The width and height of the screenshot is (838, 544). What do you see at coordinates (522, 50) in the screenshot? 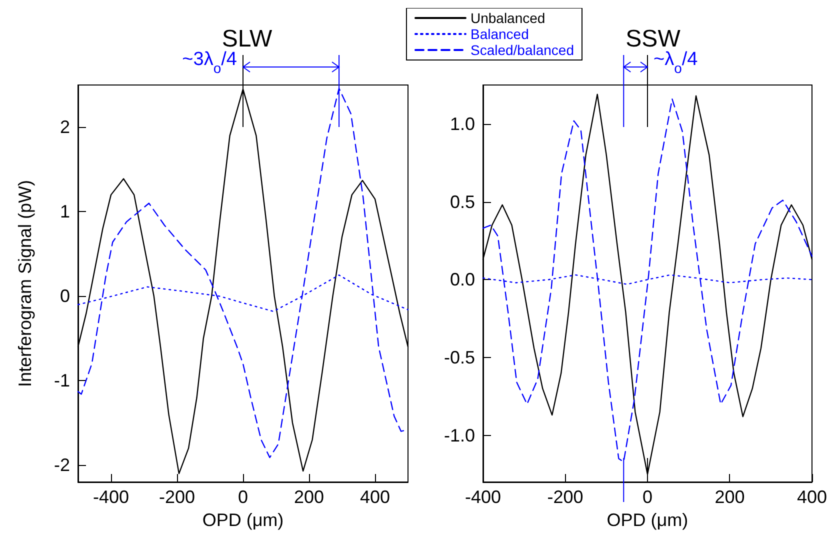
I see `legend-label: Scaled/balanced` at bounding box center [522, 50].